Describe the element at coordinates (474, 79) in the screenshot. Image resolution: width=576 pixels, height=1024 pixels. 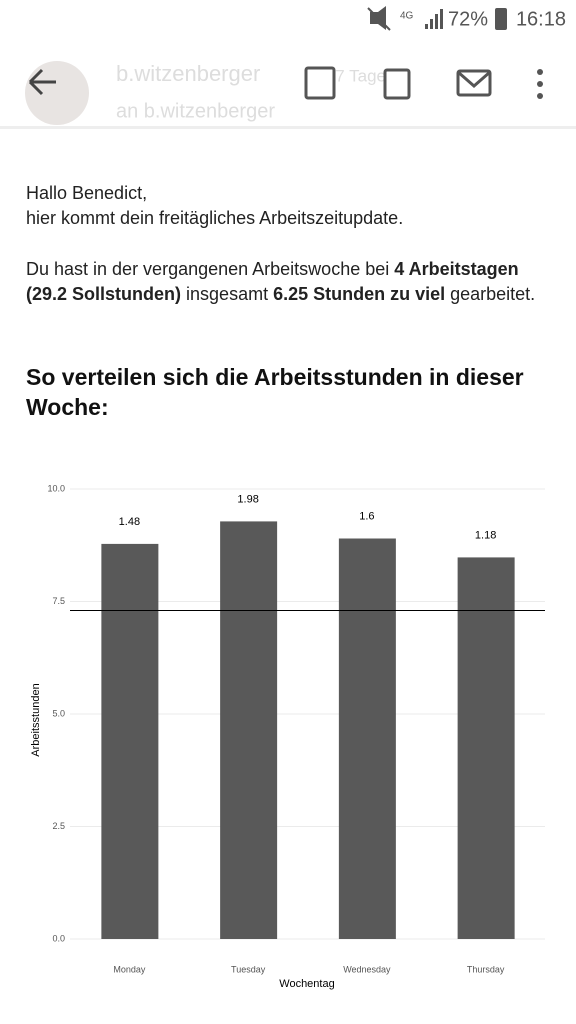
I see `mail-flap` at that location.